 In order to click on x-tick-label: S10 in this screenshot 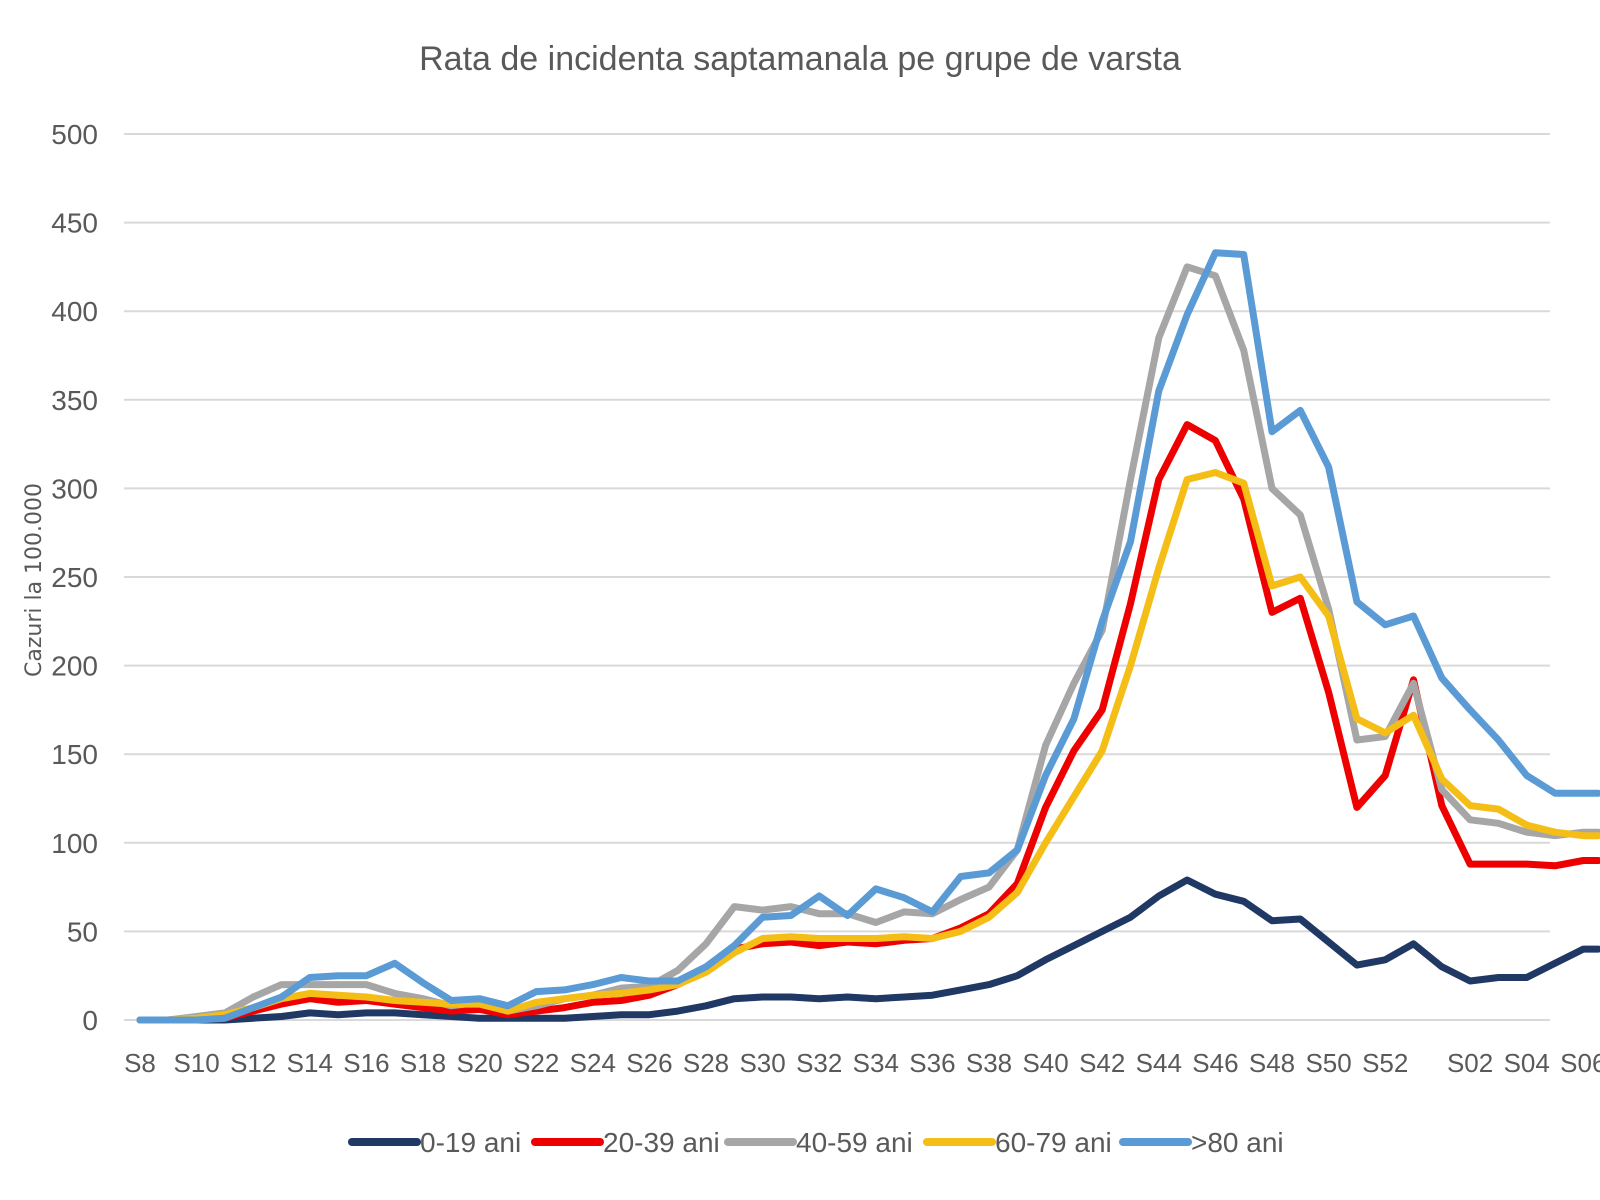, I will do `click(196, 1063)`.